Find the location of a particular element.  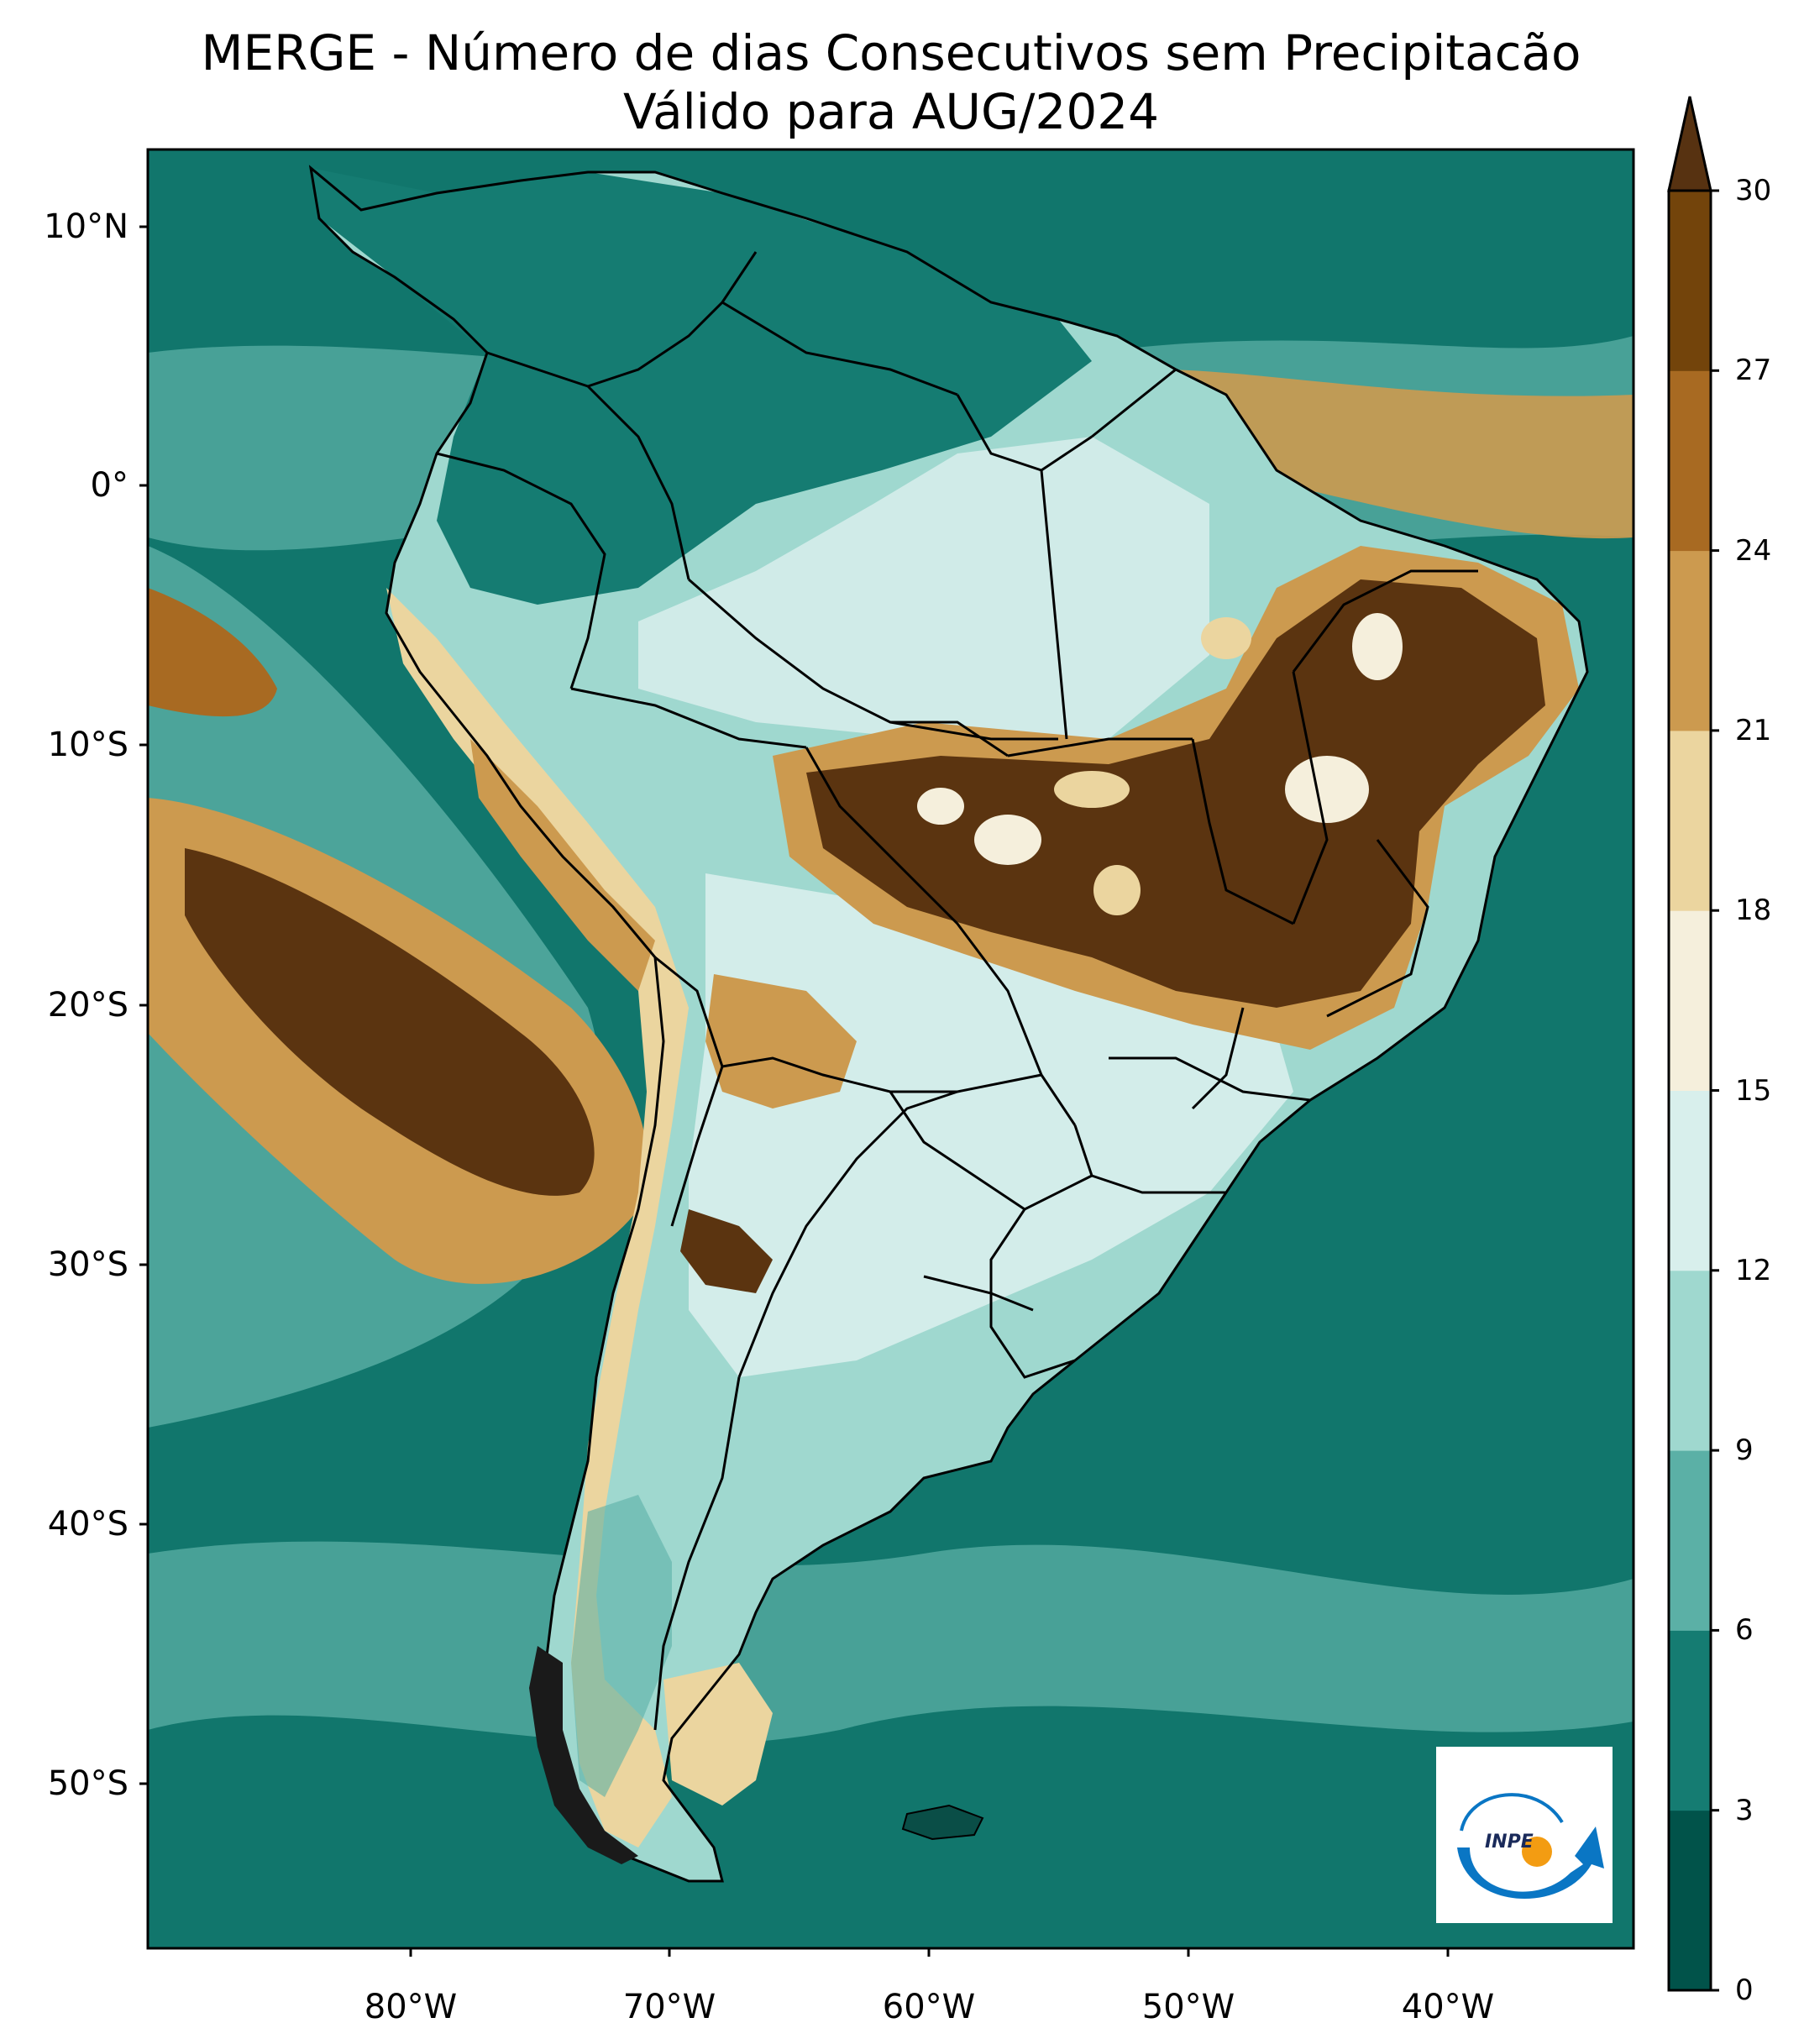

colorbar-tick-label: 27 is located at coordinates (1753, 371).